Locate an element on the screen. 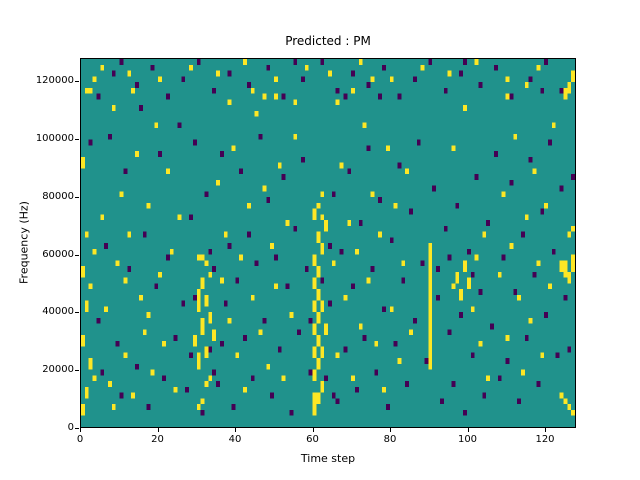 This screenshot has height=480, width=640. chart-title: Predicted : PM is located at coordinates (328, 41).